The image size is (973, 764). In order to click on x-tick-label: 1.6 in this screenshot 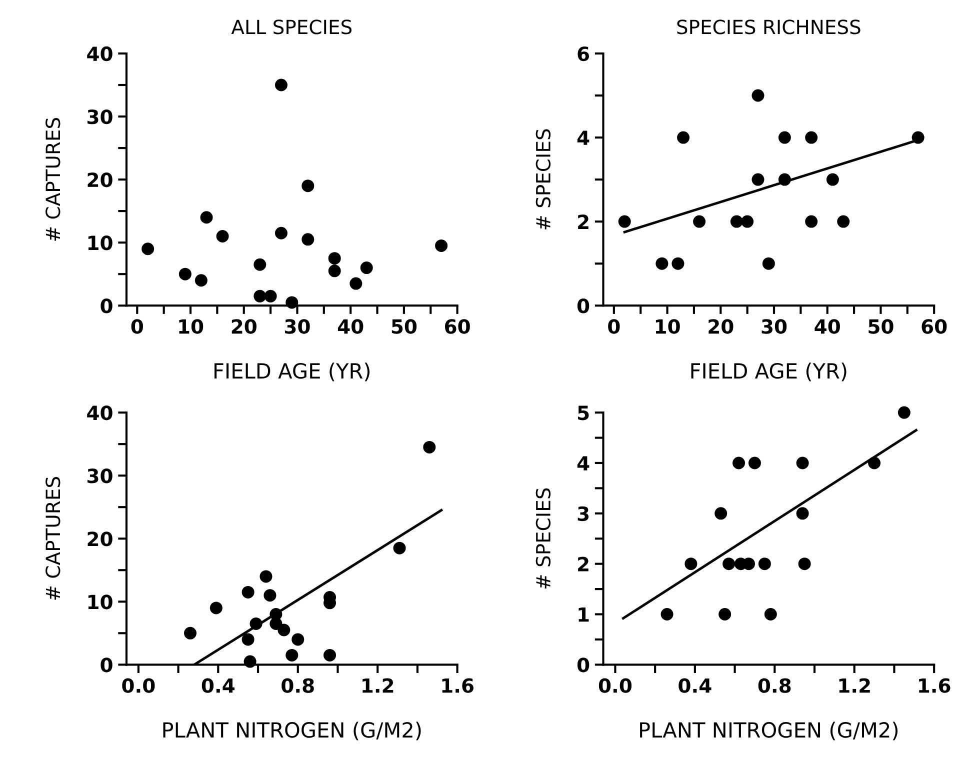, I will do `click(458, 685)`.